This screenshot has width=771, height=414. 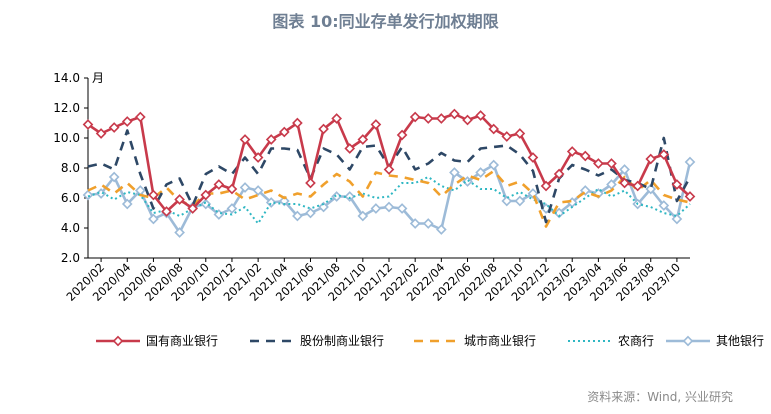 I want to click on legend-item: 国有商业银行, so click(x=157, y=340).